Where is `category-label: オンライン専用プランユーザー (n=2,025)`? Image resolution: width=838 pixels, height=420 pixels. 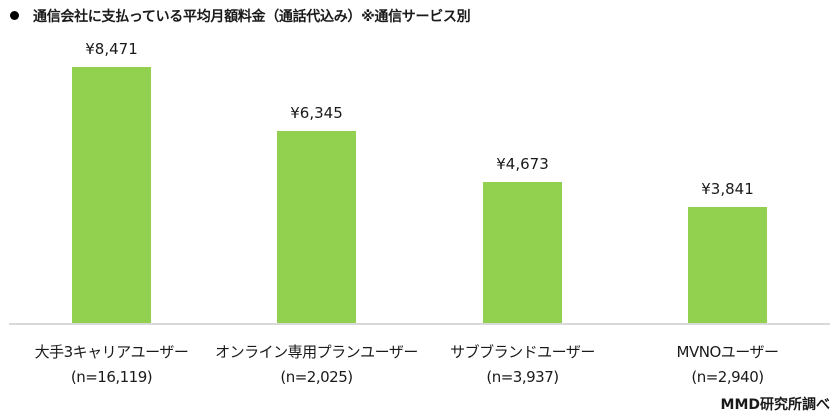 category-label: オンライン専用プランユーザー (n=2,025) is located at coordinates (317, 365).